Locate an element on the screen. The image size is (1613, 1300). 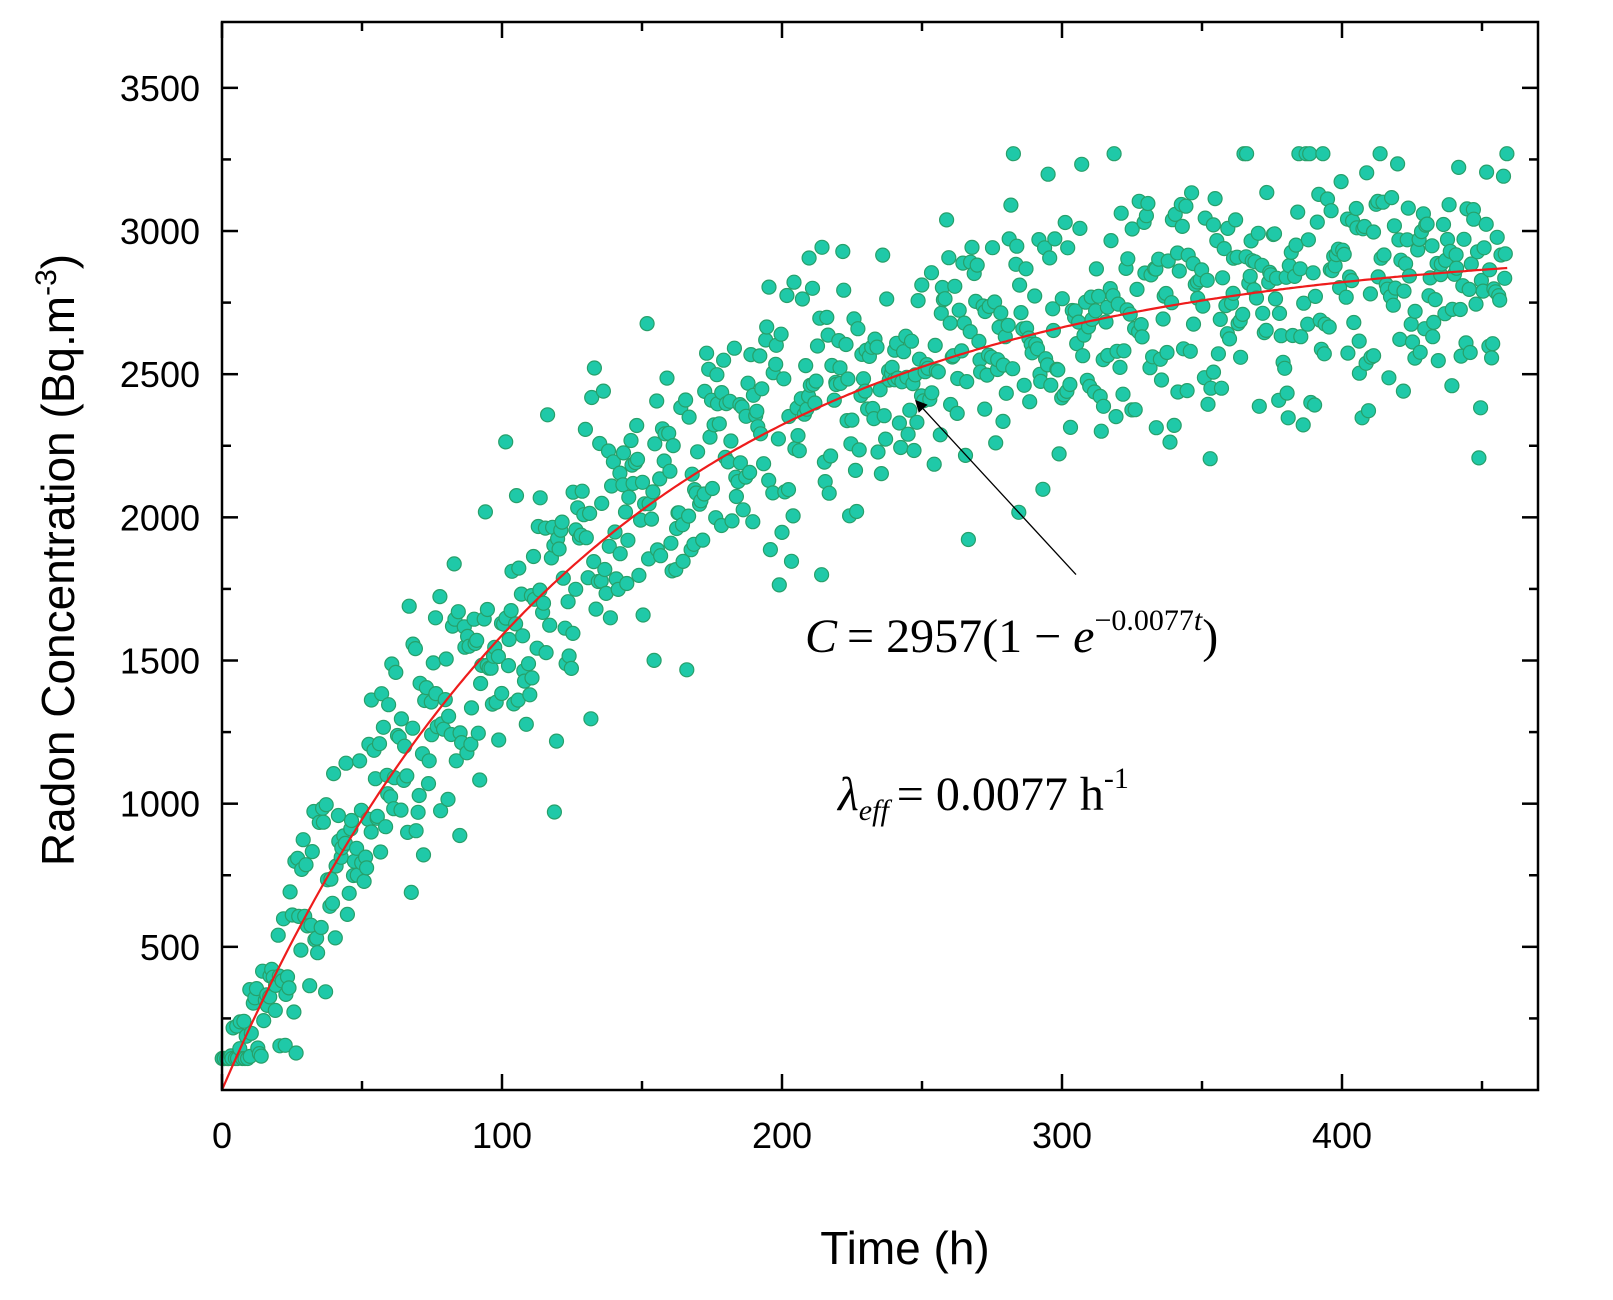
x-tick-label: 100 is located at coordinates (502, 1135).